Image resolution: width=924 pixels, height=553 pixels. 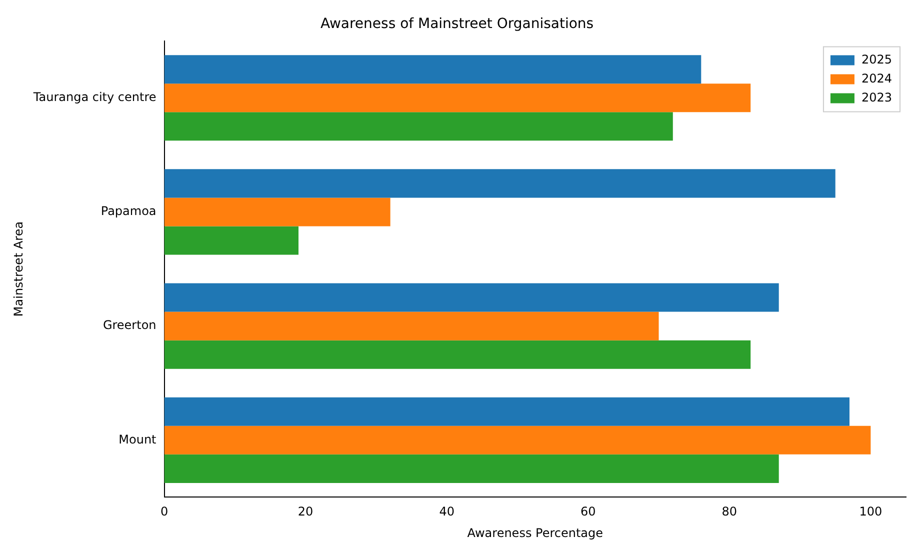 What do you see at coordinates (129, 325) in the screenshot?
I see `y-tick-label: Greerton` at bounding box center [129, 325].